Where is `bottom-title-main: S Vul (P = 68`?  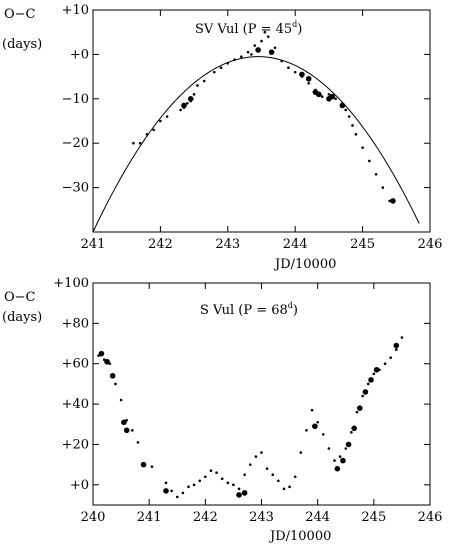 bottom-title-main: S Vul (P = 68 is located at coordinates (244, 310).